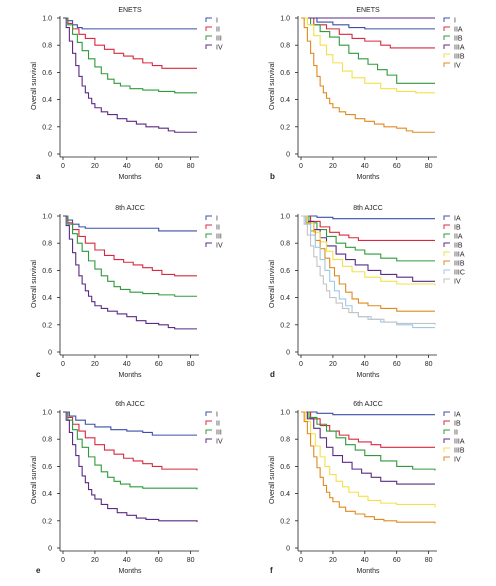 The width and height of the screenshot is (496, 586). I want to click on panel-label: d, so click(272, 374).